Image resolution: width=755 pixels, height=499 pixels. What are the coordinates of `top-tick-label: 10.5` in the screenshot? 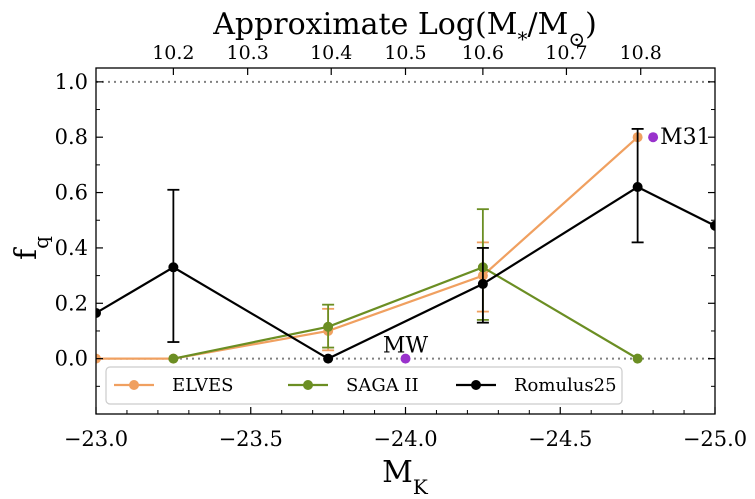 It's located at (405, 53).